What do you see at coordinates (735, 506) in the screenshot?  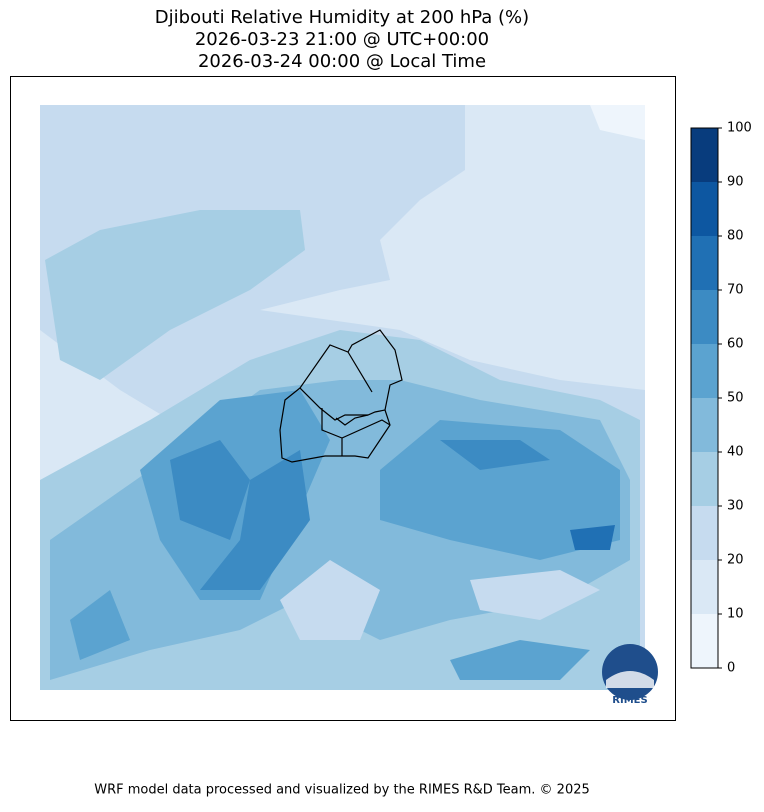 I see `tick-label: 30` at bounding box center [735, 506].